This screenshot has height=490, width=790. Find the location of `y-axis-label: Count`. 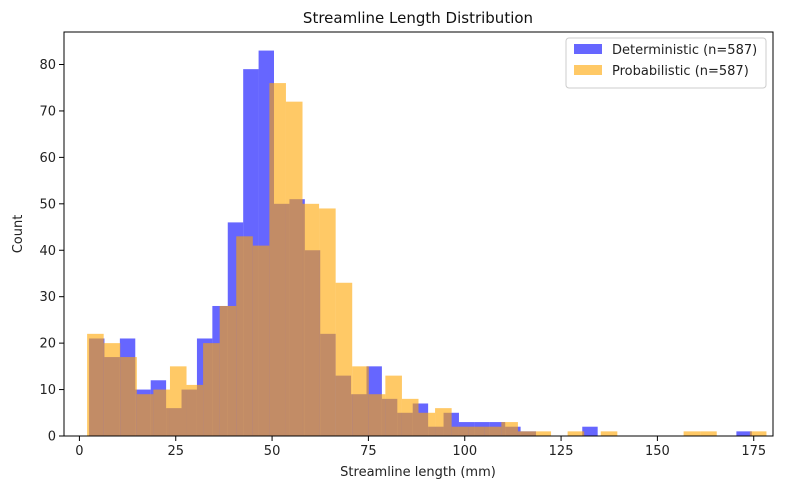

y-axis-label: Count is located at coordinates (18, 234).